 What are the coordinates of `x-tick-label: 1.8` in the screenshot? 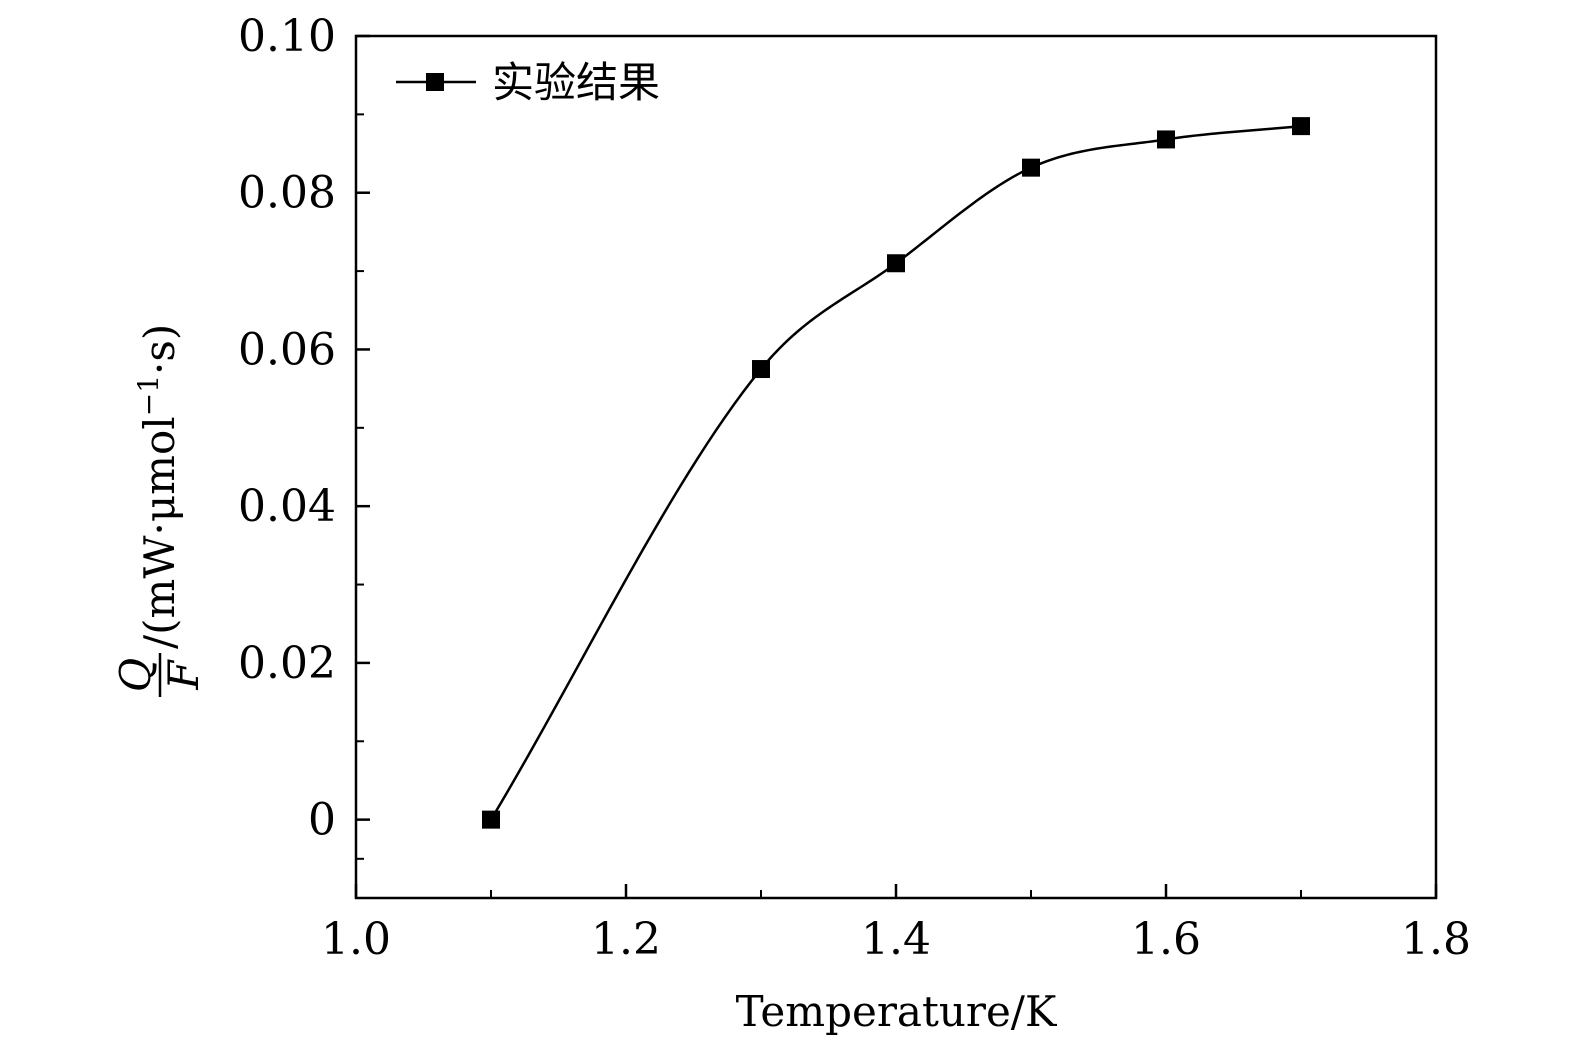 It's located at (1436, 939).